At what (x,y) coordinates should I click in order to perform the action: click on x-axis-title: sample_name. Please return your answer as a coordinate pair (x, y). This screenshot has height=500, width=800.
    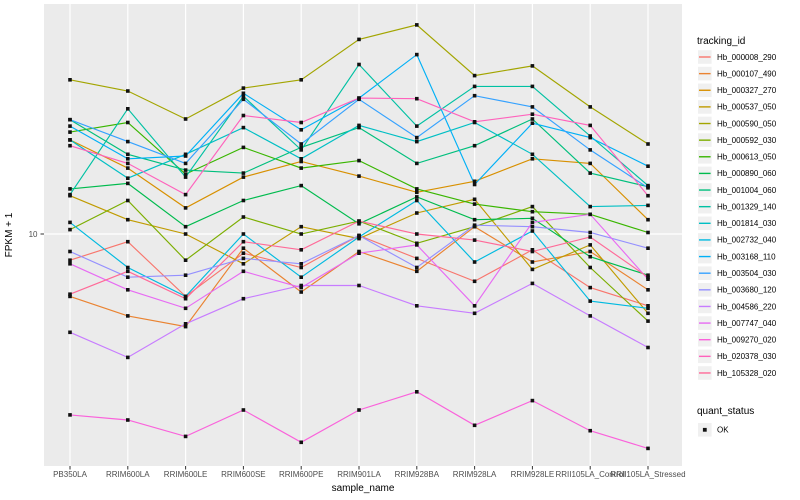
    Looking at the image, I should click on (363, 488).